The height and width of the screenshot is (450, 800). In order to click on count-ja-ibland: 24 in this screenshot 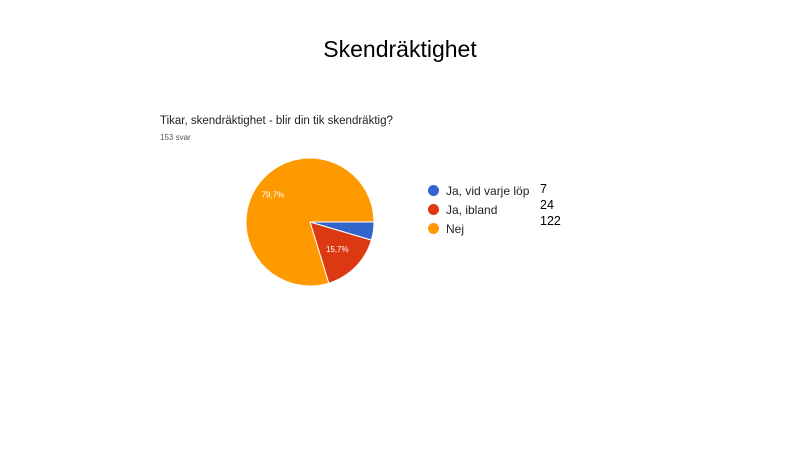, I will do `click(547, 205)`.